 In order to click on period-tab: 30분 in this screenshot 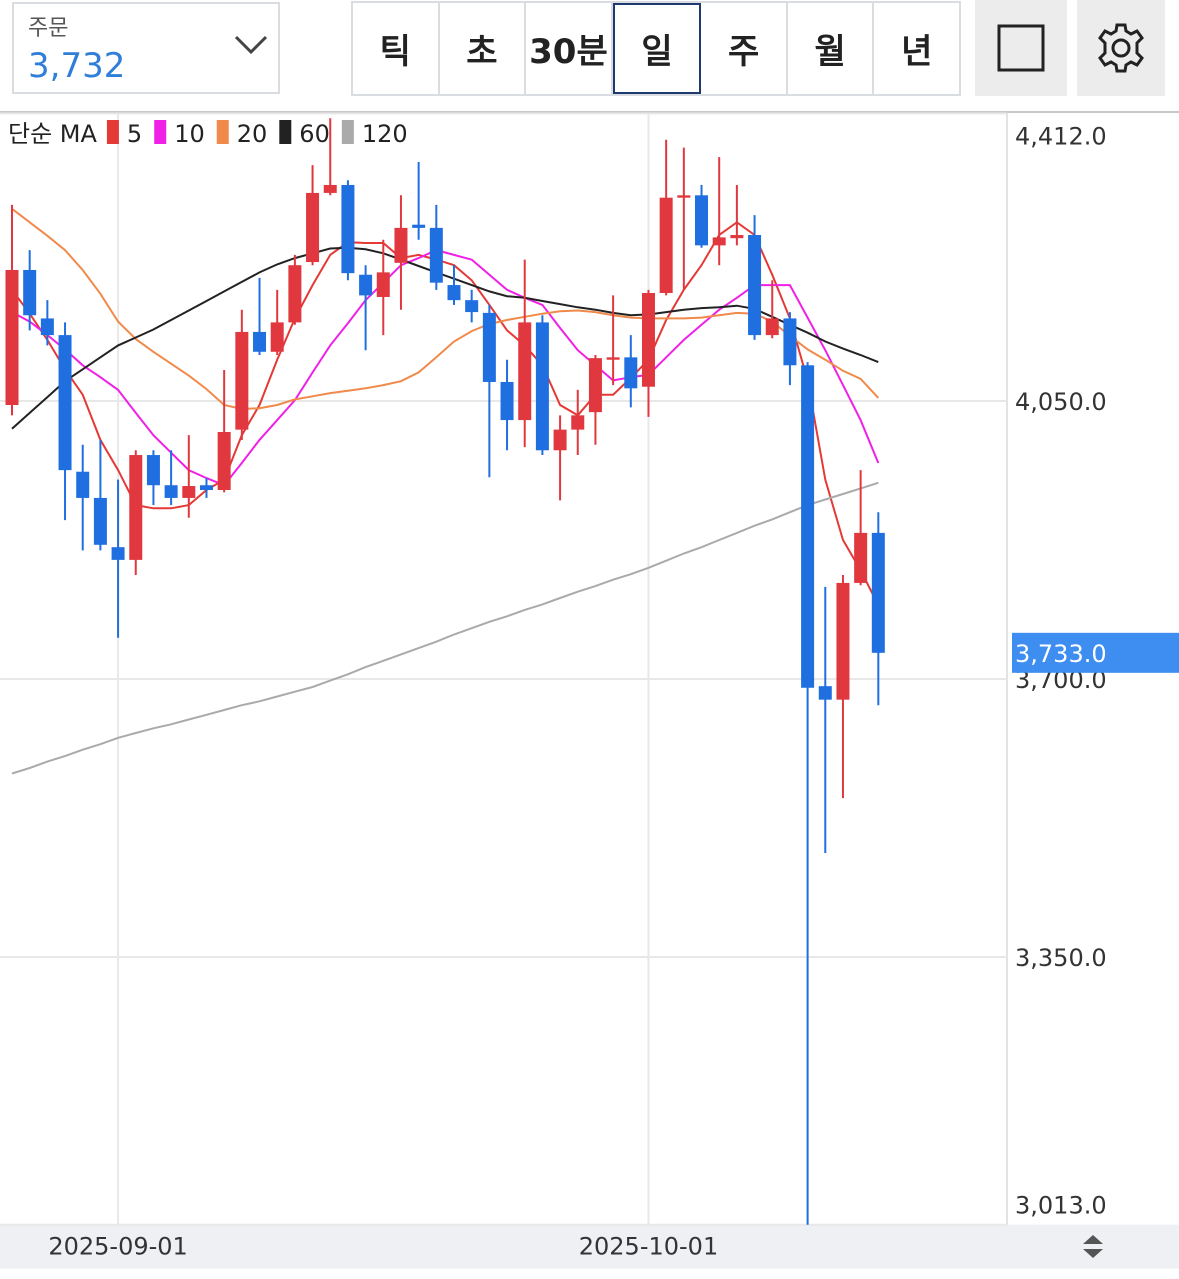, I will do `click(569, 48)`.